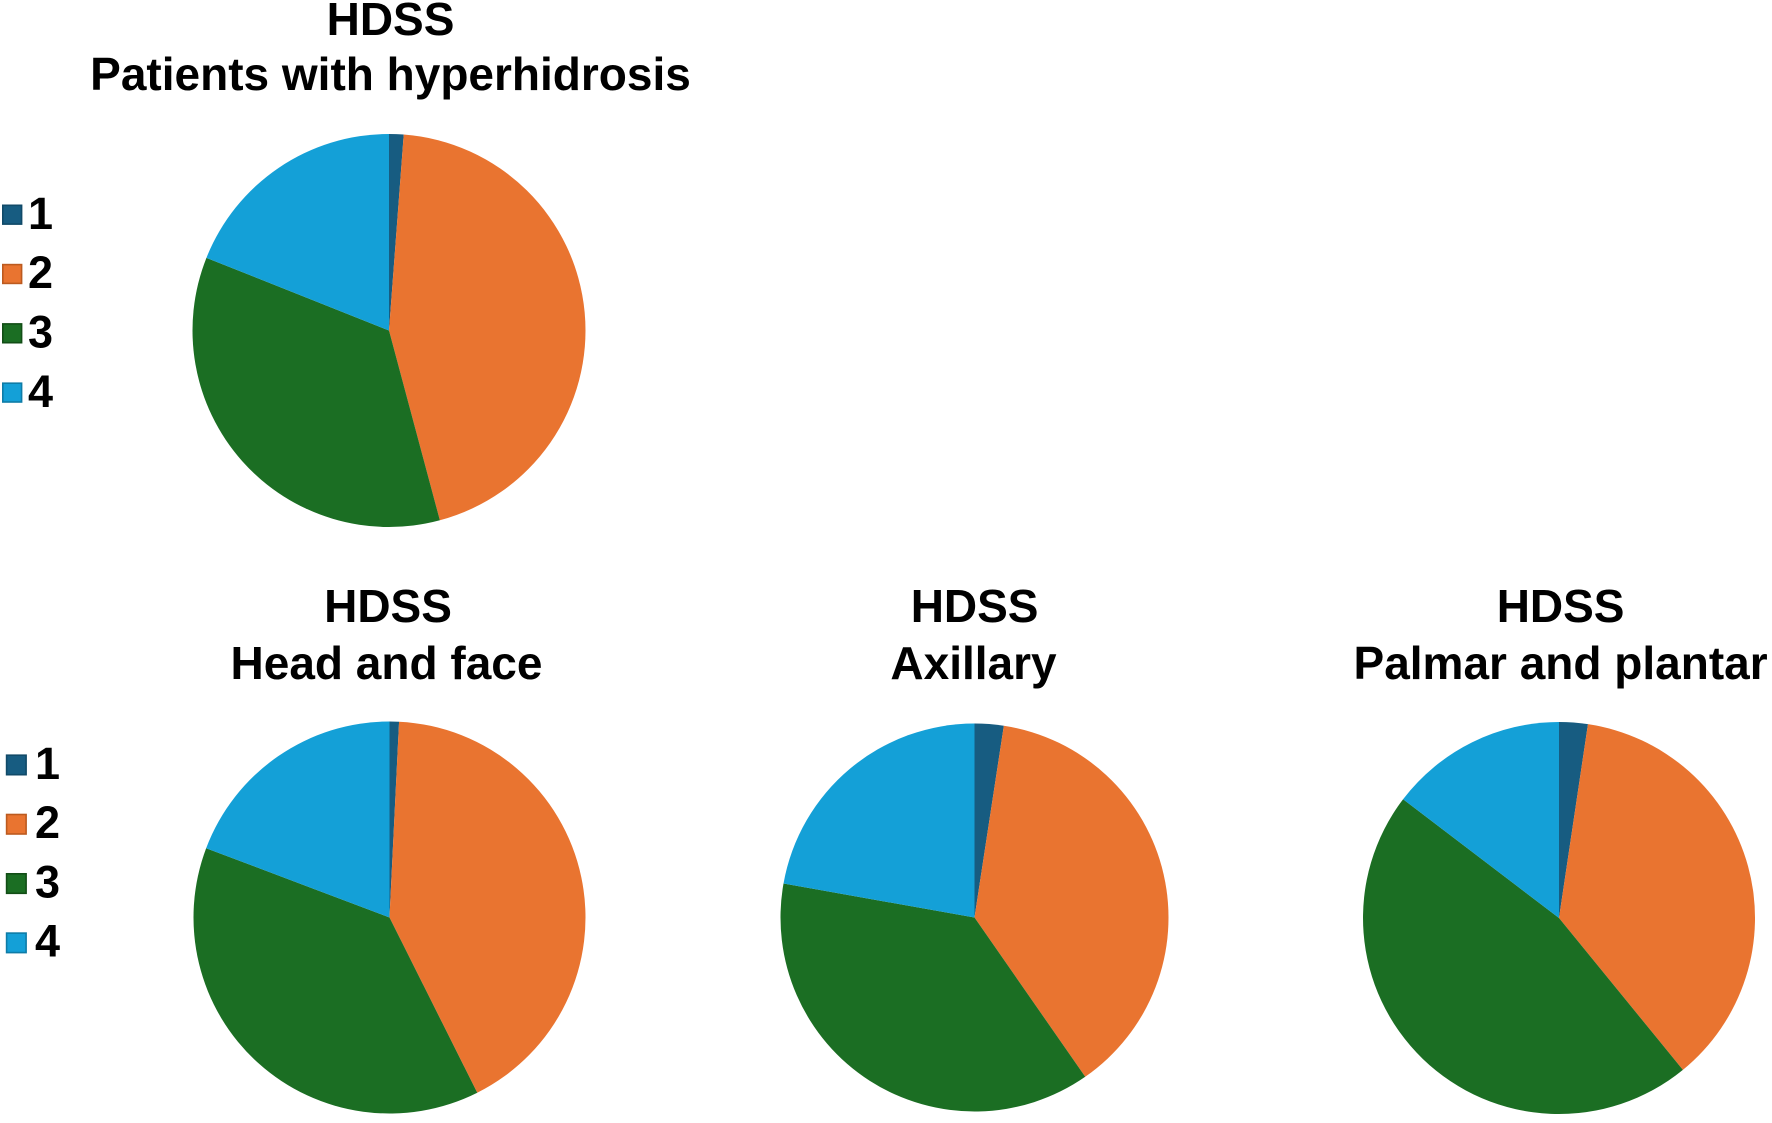 The image size is (1772, 1123). I want to click on svg-text: Axillary, so click(973, 663).